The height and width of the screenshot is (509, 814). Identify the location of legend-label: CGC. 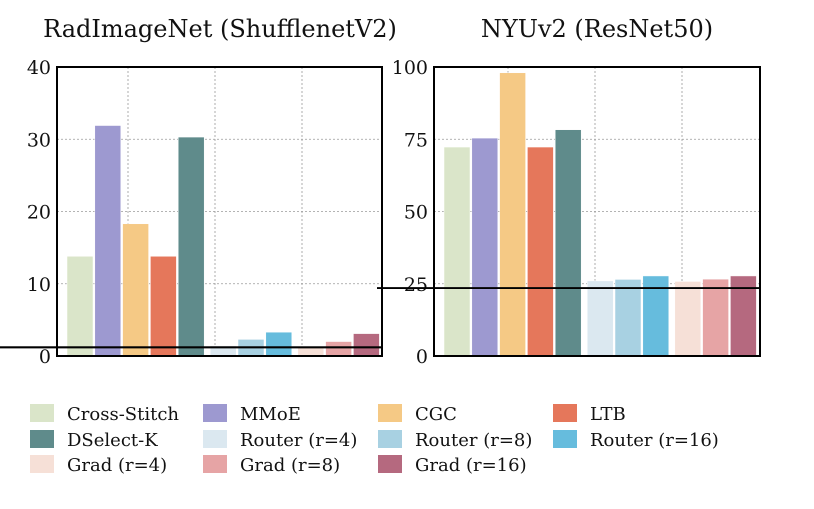
(436, 414).